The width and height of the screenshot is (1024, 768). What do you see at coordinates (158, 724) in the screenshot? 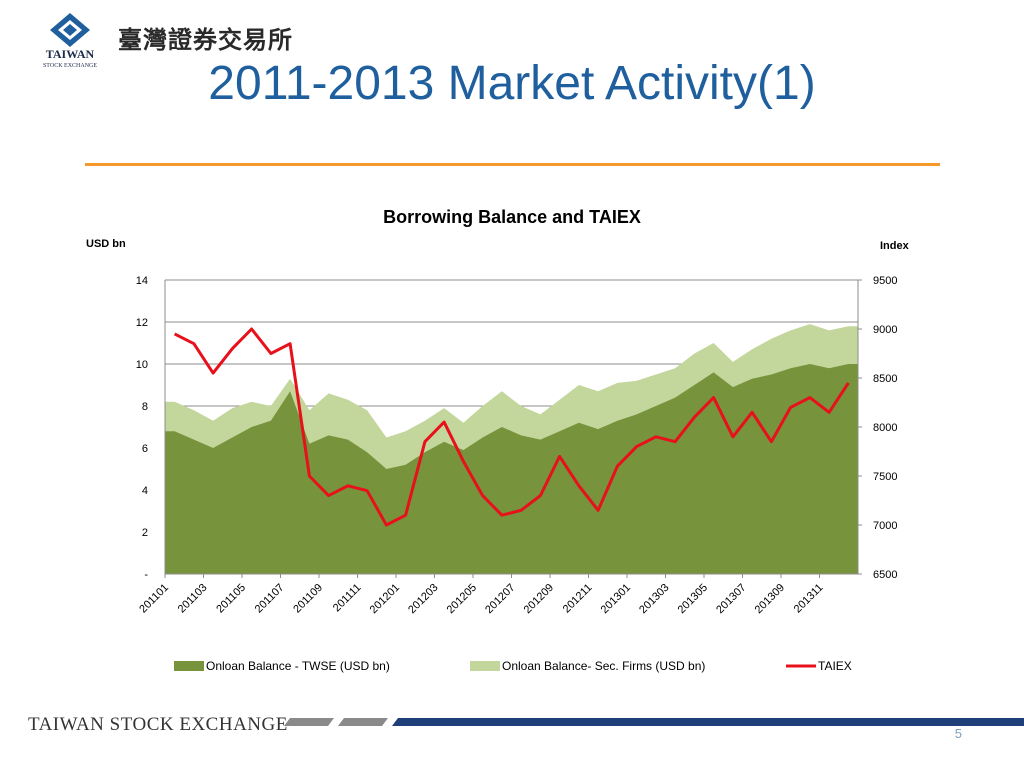
I see `footer-org-name: TAIWAN STOCK EXCHANGE` at bounding box center [158, 724].